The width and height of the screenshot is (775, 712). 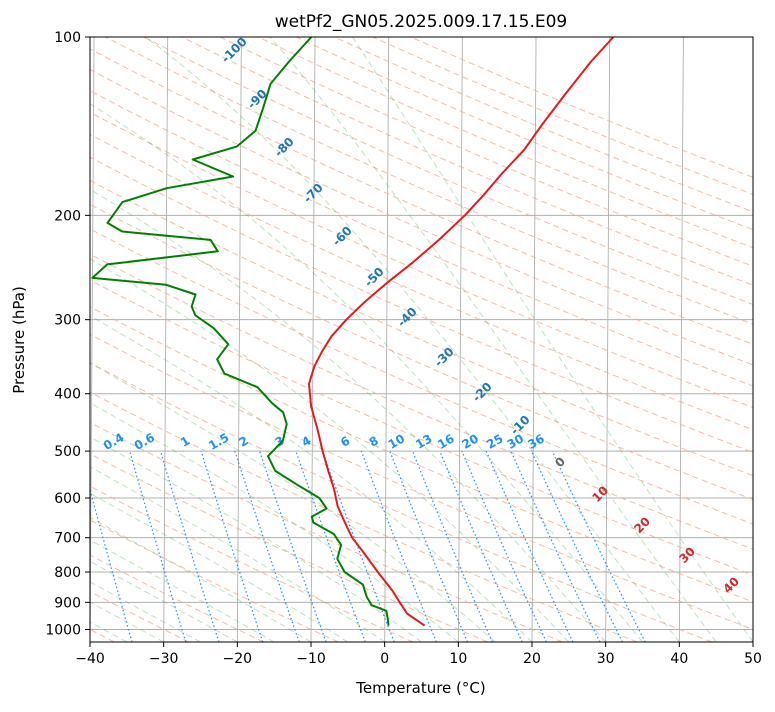 I want to click on x-axis-label: Temperature (°C), so click(x=420, y=688).